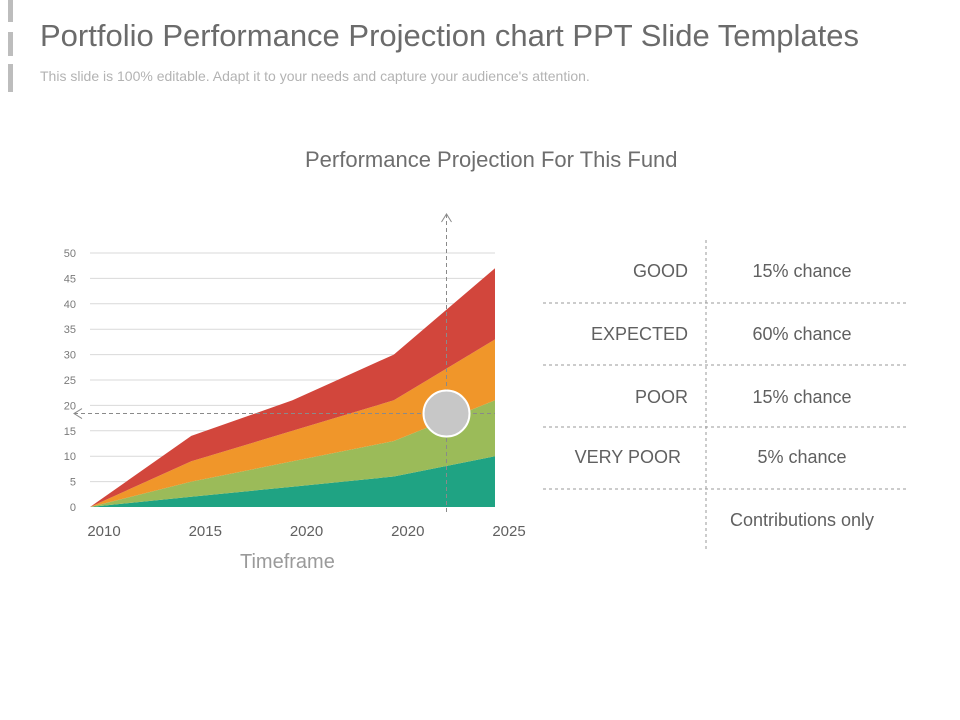 The height and width of the screenshot is (720, 960). What do you see at coordinates (70, 330) in the screenshot?
I see `y-tick-label: 35` at bounding box center [70, 330].